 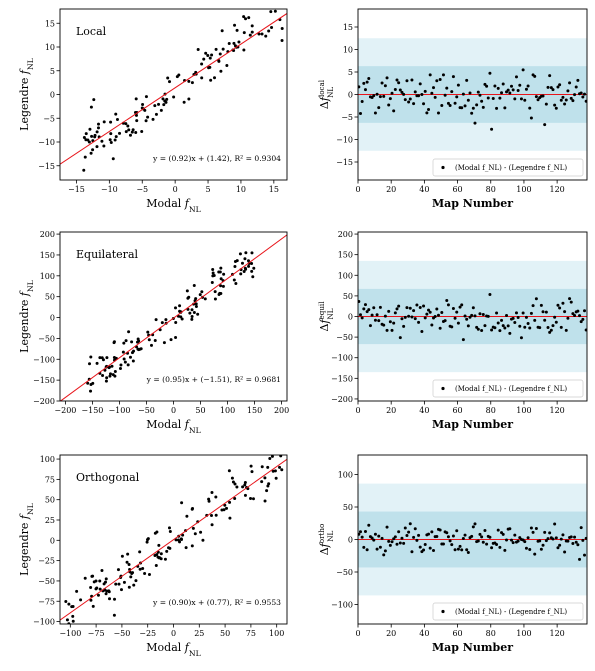 What do you see at coordinates (216, 602) in the screenshot?
I see `fit-annotation: y = (0.90)x + (0.77), R² = 0.9553` at bounding box center [216, 602].